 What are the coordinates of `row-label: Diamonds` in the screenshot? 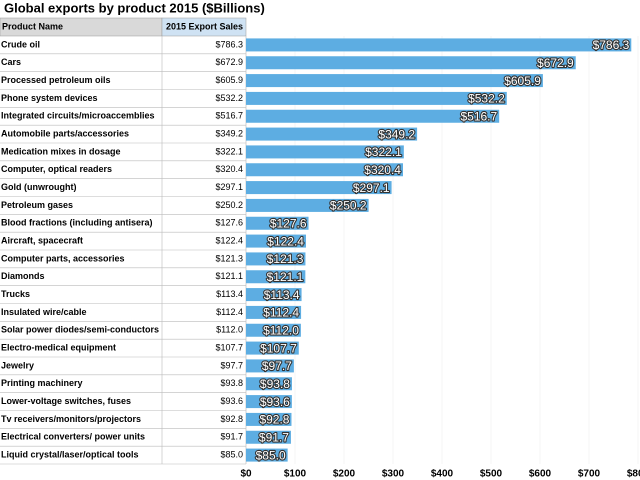 It's located at (23, 276).